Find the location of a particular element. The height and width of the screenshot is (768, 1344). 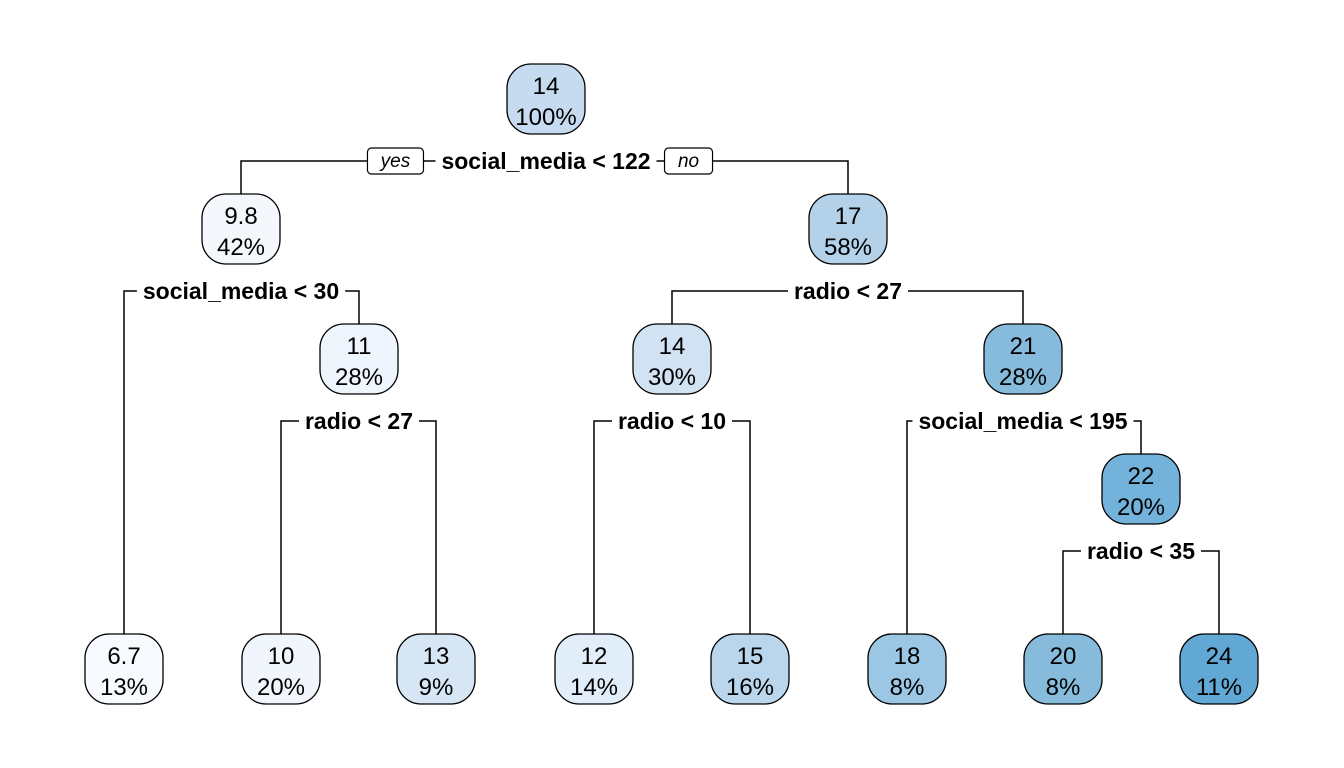

yes-label: yes is located at coordinates (395, 161).